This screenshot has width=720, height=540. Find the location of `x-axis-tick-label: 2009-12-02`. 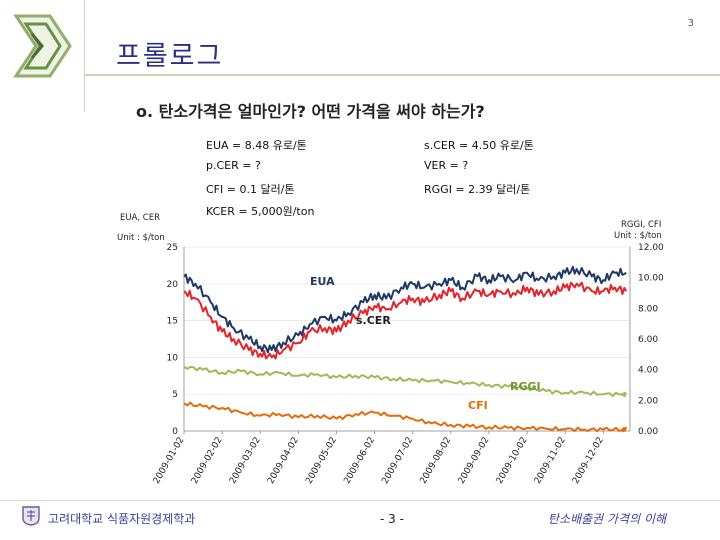

x-axis-tick-label: 2009-12-02 is located at coordinates (588, 461).